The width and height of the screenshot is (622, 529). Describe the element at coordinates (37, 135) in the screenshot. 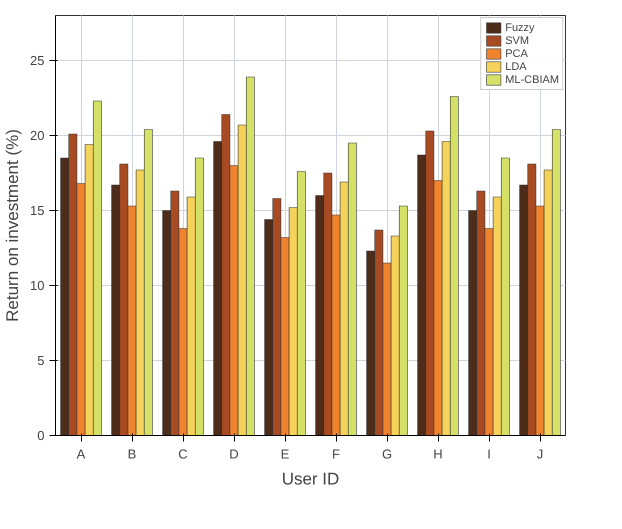

I see `y-tick-label: 20` at that location.